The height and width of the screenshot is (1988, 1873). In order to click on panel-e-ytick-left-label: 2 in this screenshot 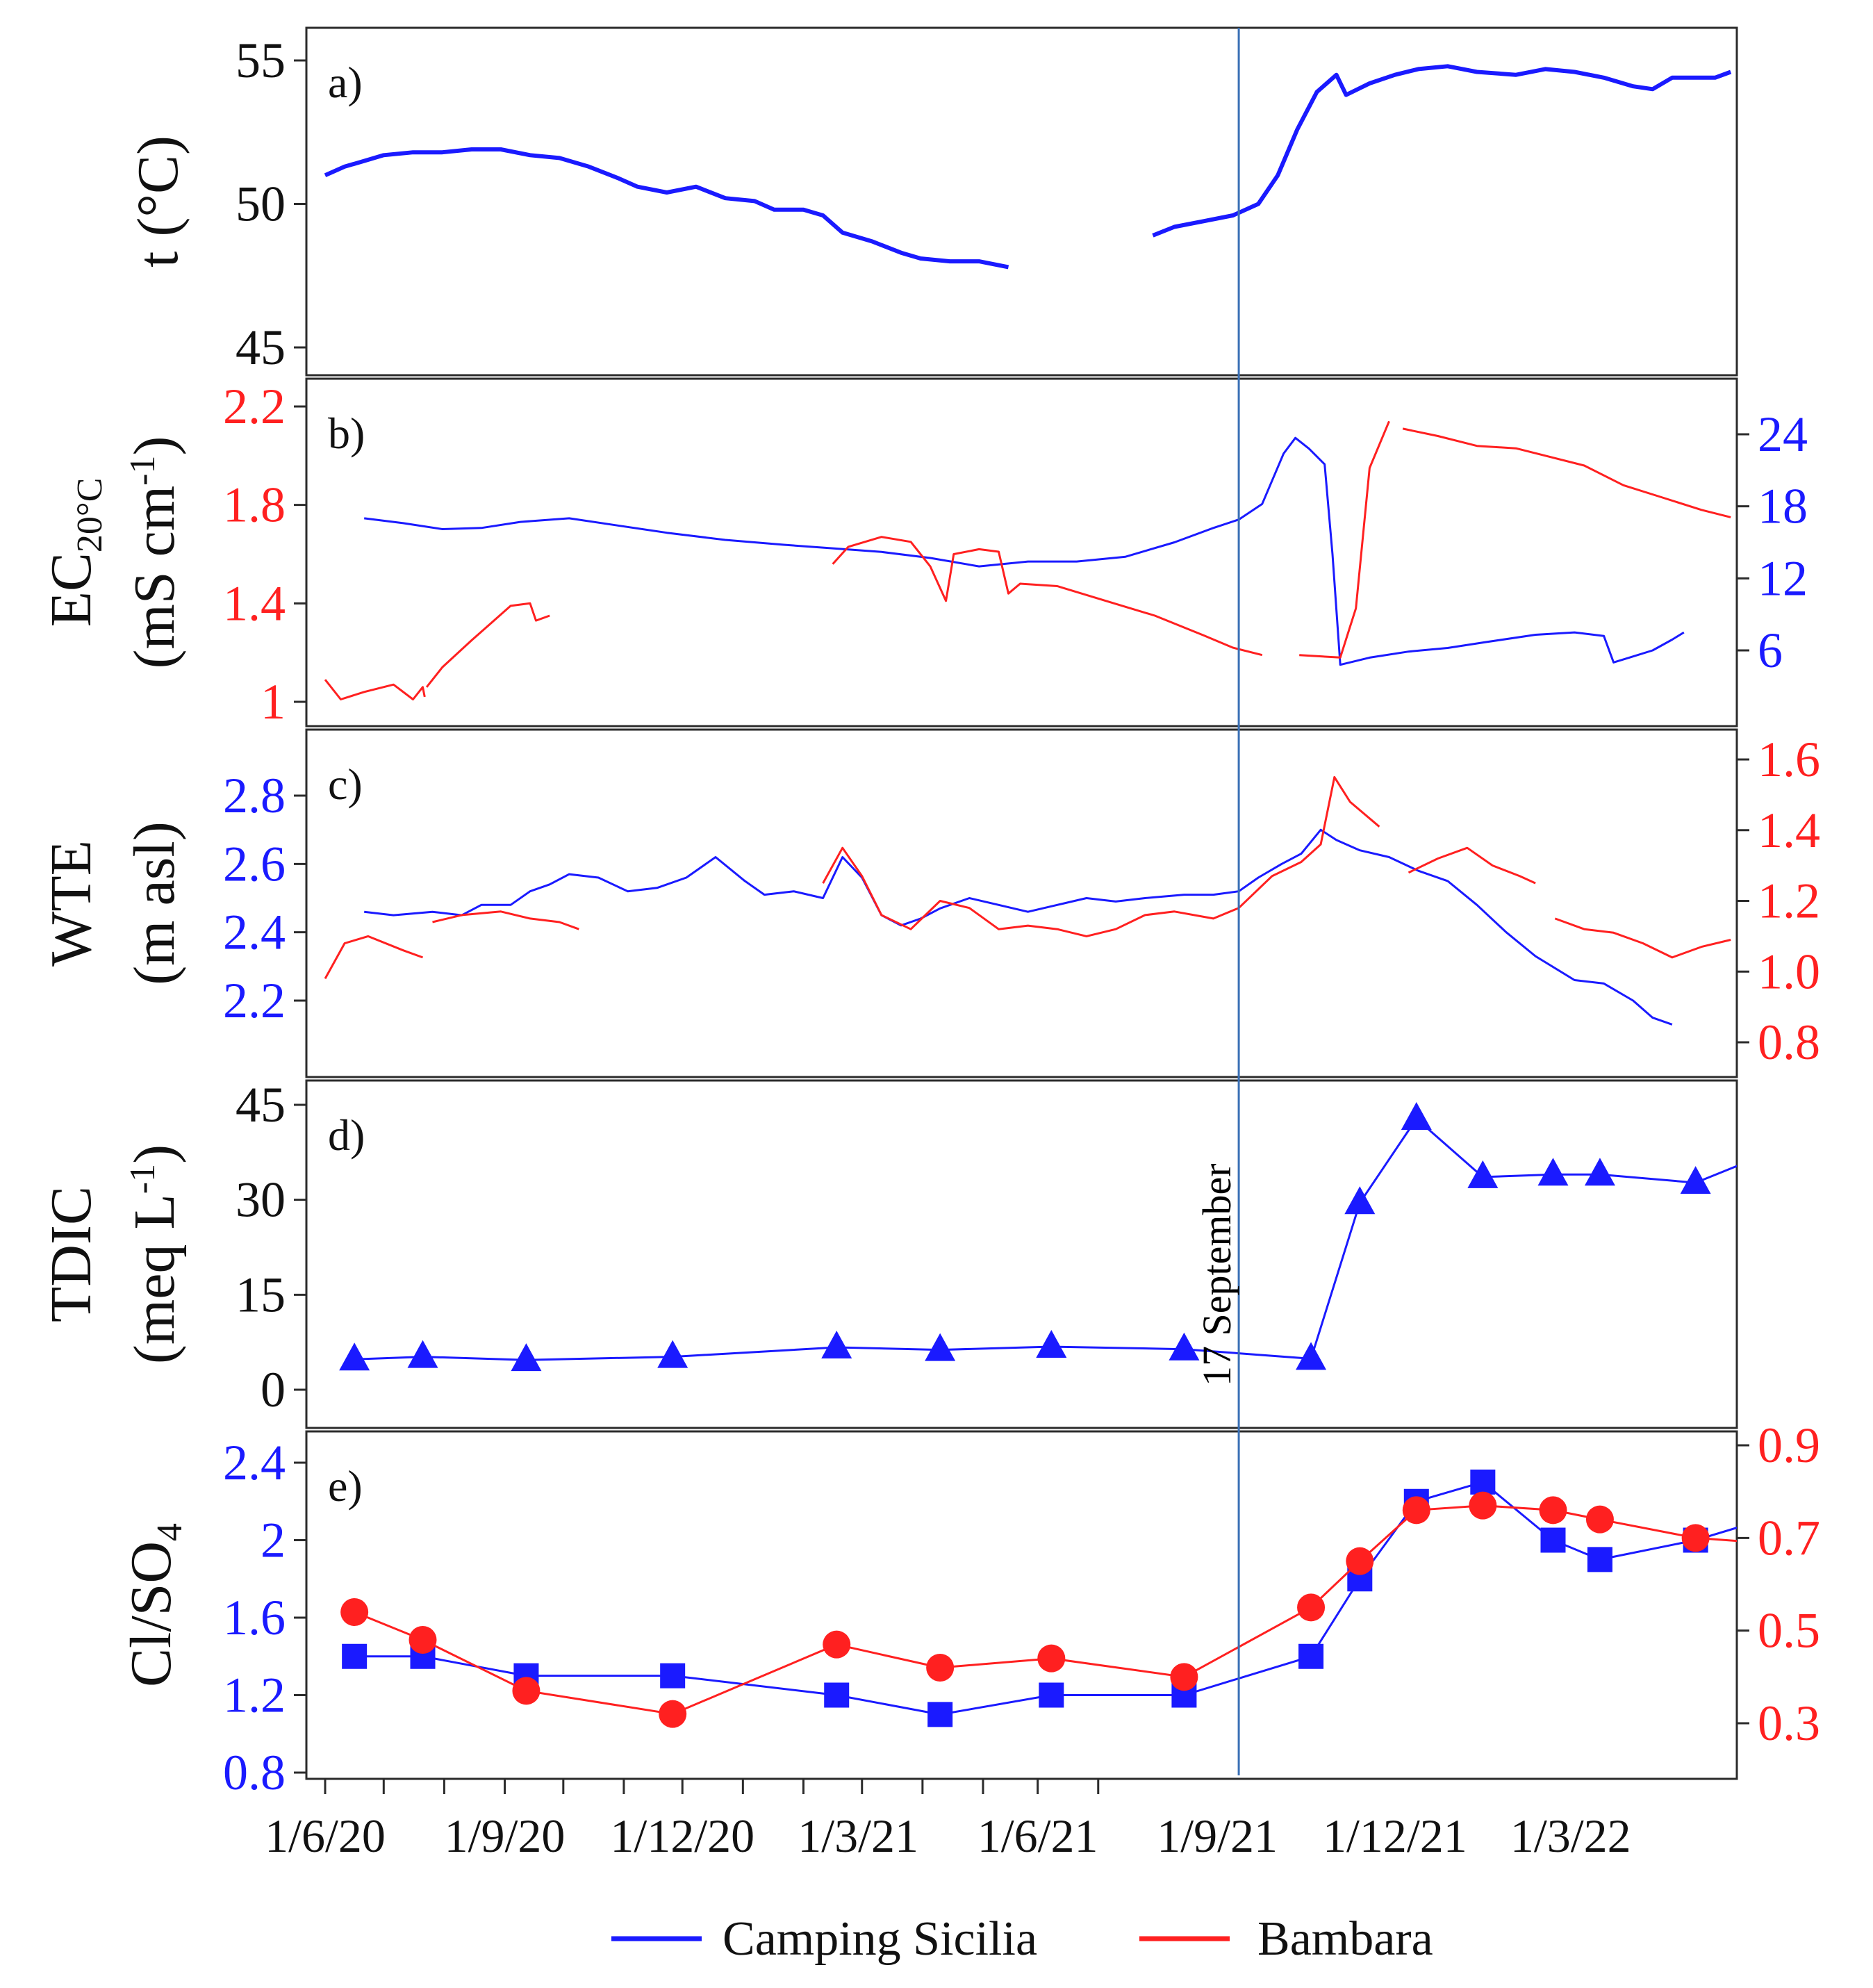, I will do `click(273, 1540)`.